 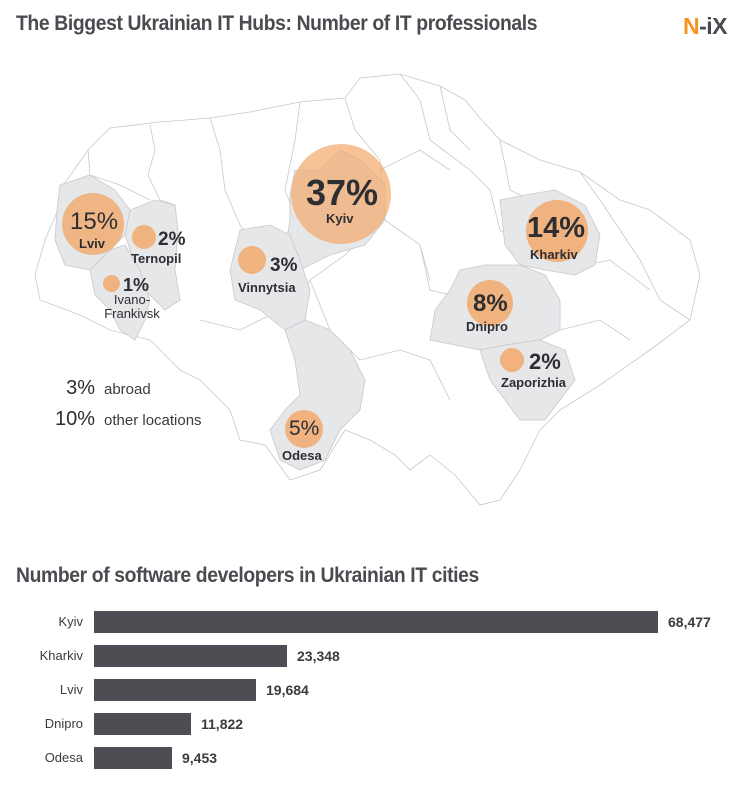 I want to click on bar-label: Dnipro, so click(x=63, y=723).